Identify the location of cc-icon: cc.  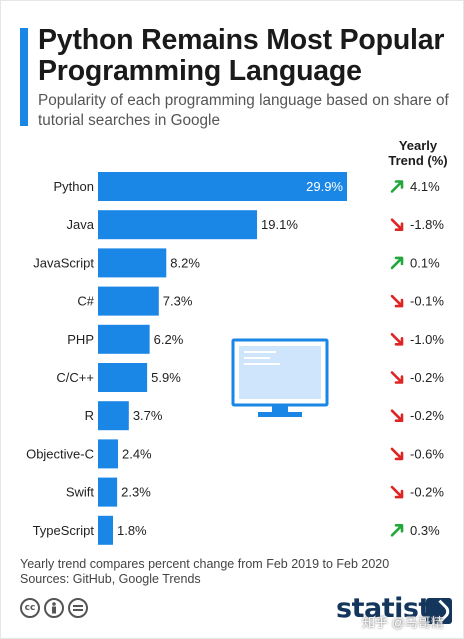
(30, 608).